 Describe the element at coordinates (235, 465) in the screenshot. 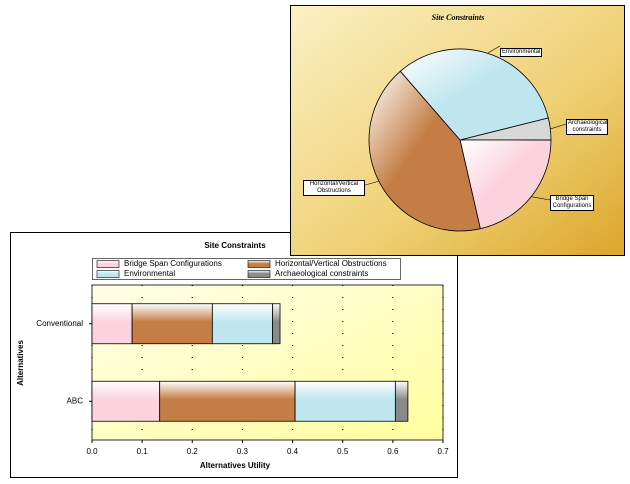

I see `x-axis-title: Alternatives Utility` at that location.